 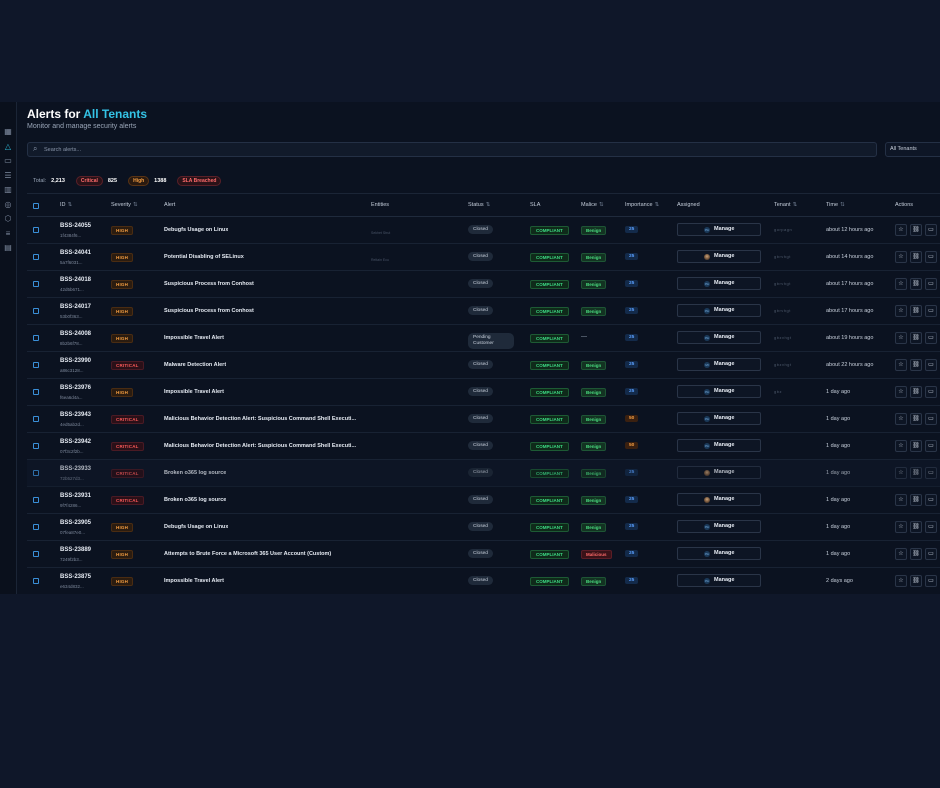 I want to click on select-all-checkbox, so click(x=36, y=206).